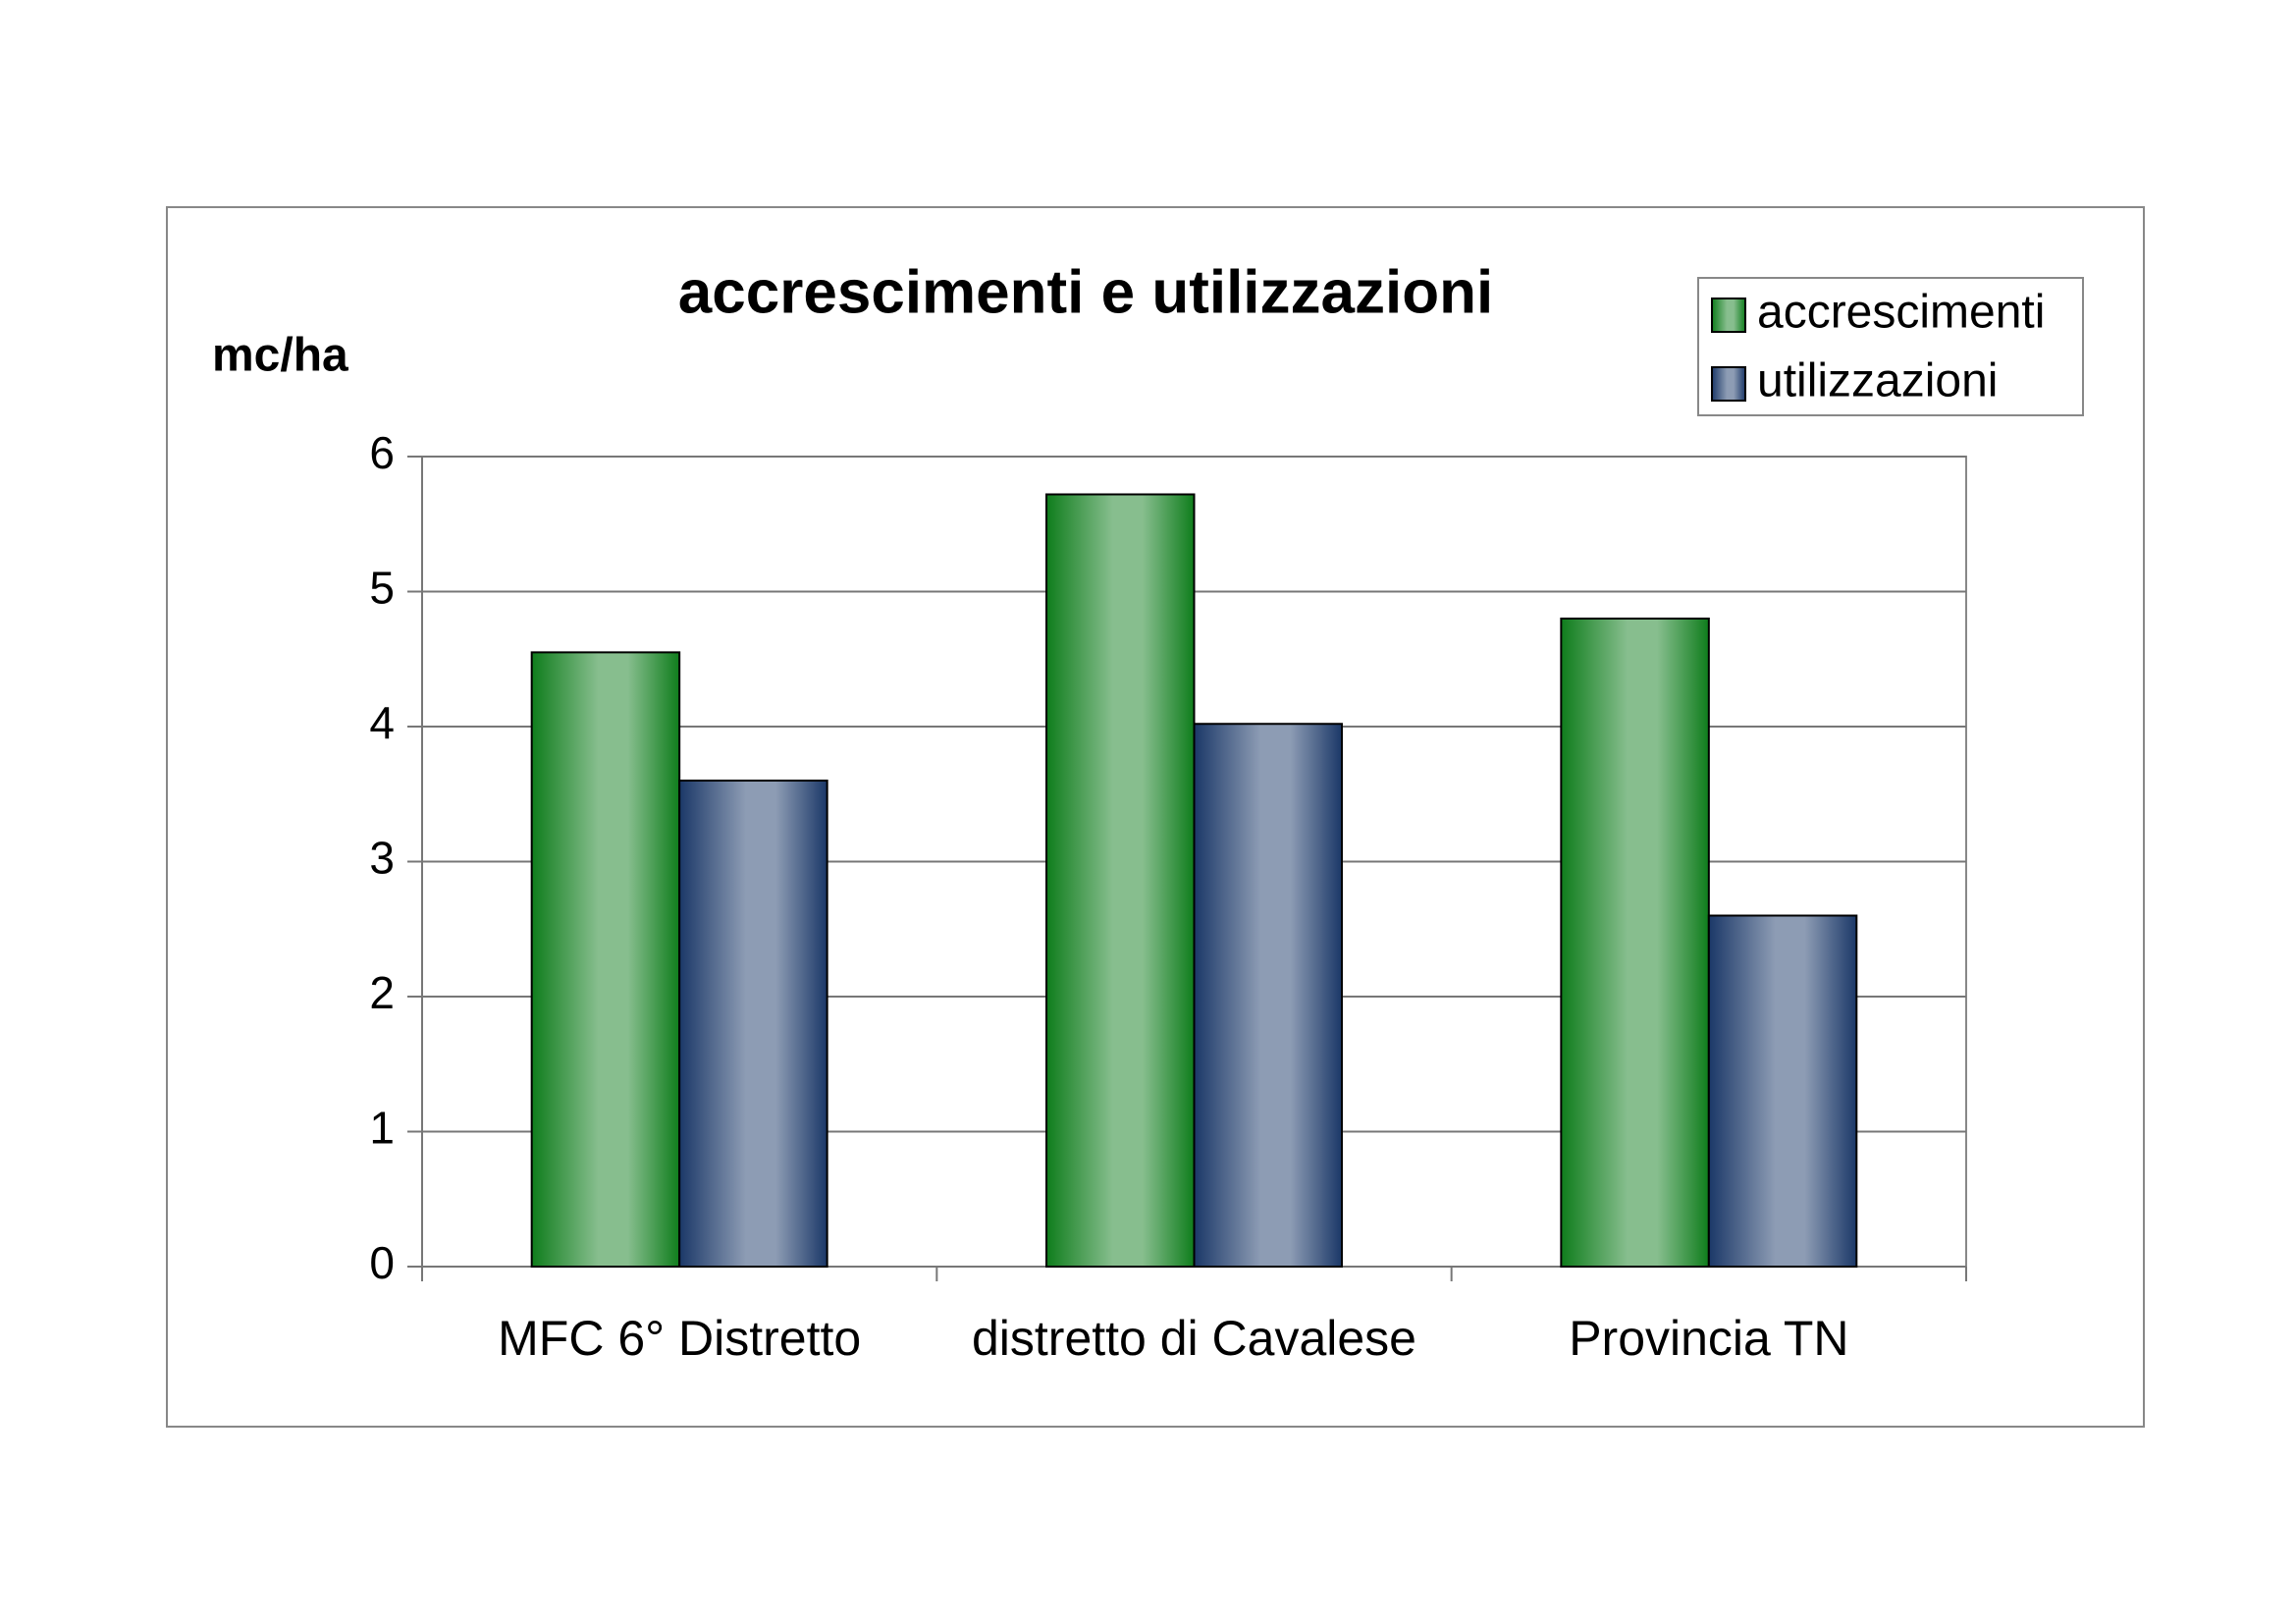  What do you see at coordinates (679, 1338) in the screenshot?
I see `x-tick-label: MFC 6° Distretto` at bounding box center [679, 1338].